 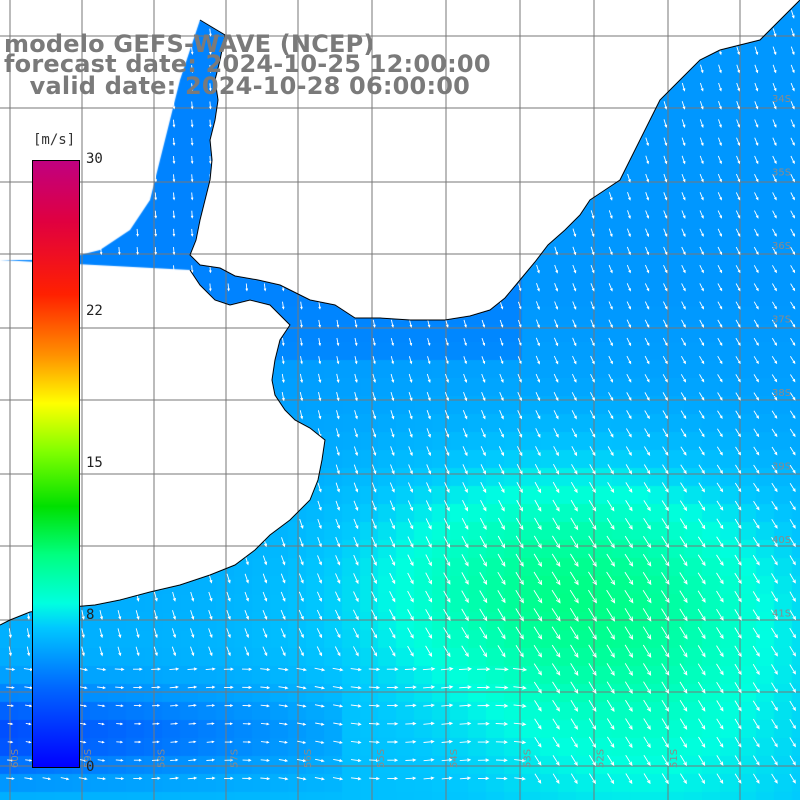 I want to click on longitude-label: 52S, so click(x=601, y=758).